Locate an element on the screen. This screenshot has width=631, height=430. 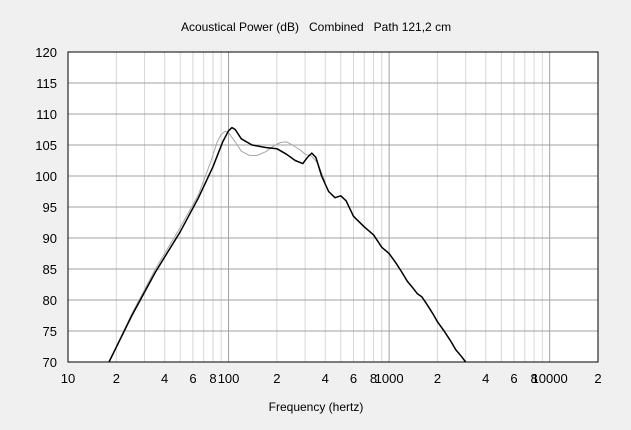
y-tick-label: 75 is located at coordinates (50, 331).